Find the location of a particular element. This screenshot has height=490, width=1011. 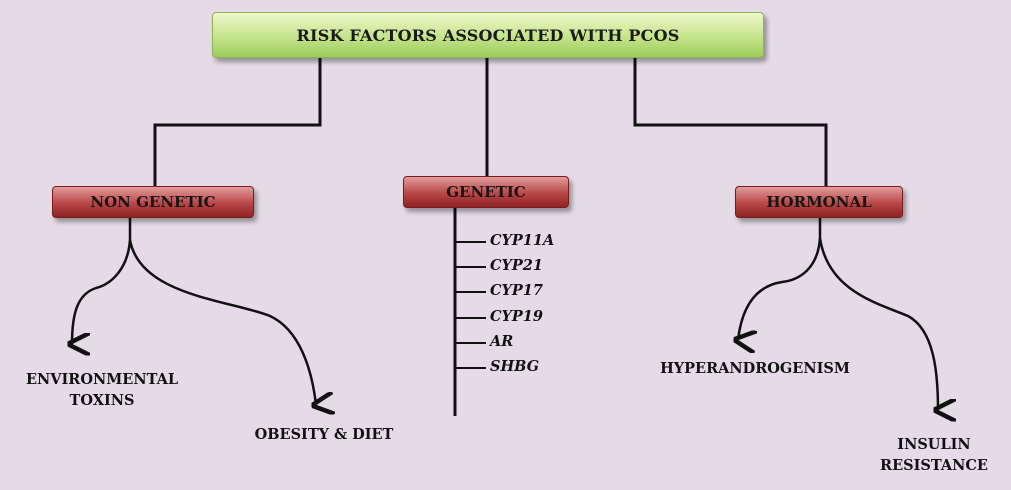

arrow-obesity-diet is located at coordinates (222, 322).